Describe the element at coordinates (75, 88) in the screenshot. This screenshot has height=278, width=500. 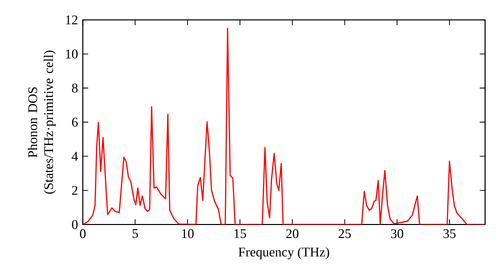
I see `y-tick-label: 8` at that location.